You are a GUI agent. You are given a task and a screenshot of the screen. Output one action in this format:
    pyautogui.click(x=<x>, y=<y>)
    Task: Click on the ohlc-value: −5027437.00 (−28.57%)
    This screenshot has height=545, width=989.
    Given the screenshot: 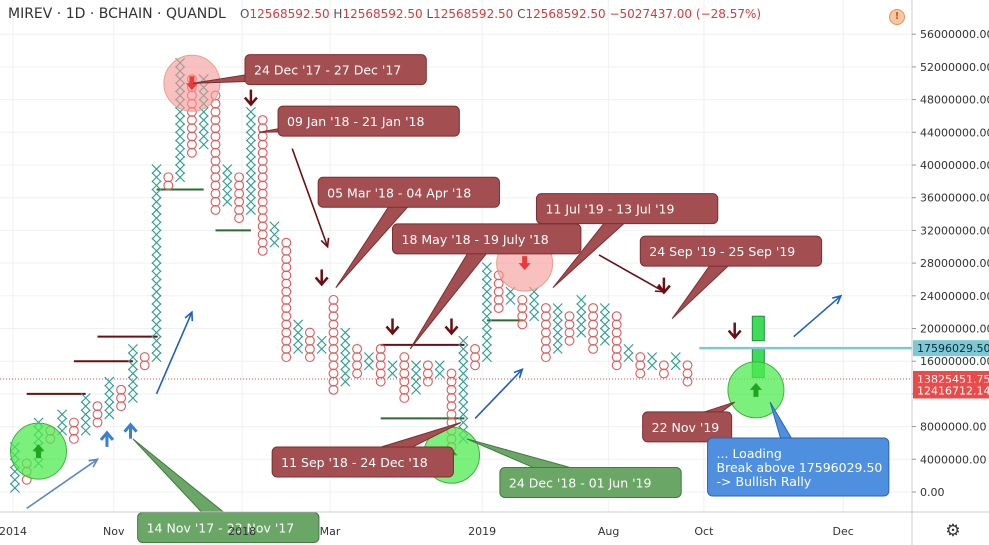 What is the action you would take?
    pyautogui.click(x=685, y=14)
    